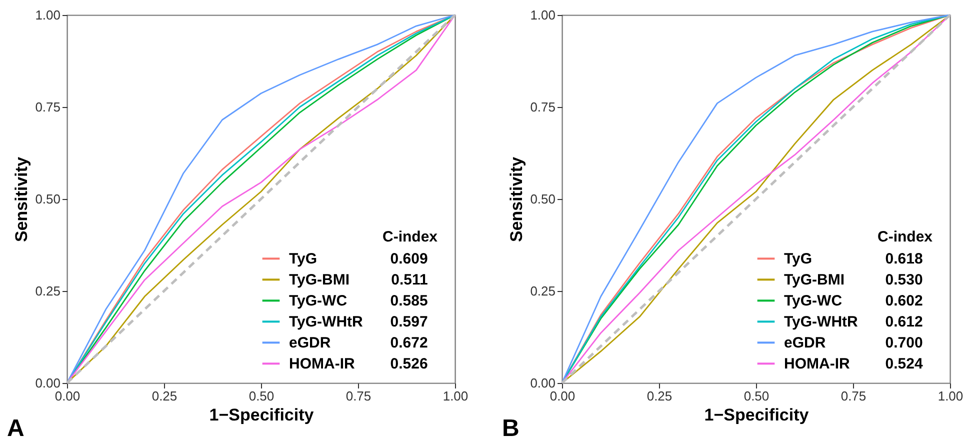 Image resolution: width=967 pixels, height=439 pixels. What do you see at coordinates (904, 322) in the screenshot?
I see `annotation: 0.612` at bounding box center [904, 322].